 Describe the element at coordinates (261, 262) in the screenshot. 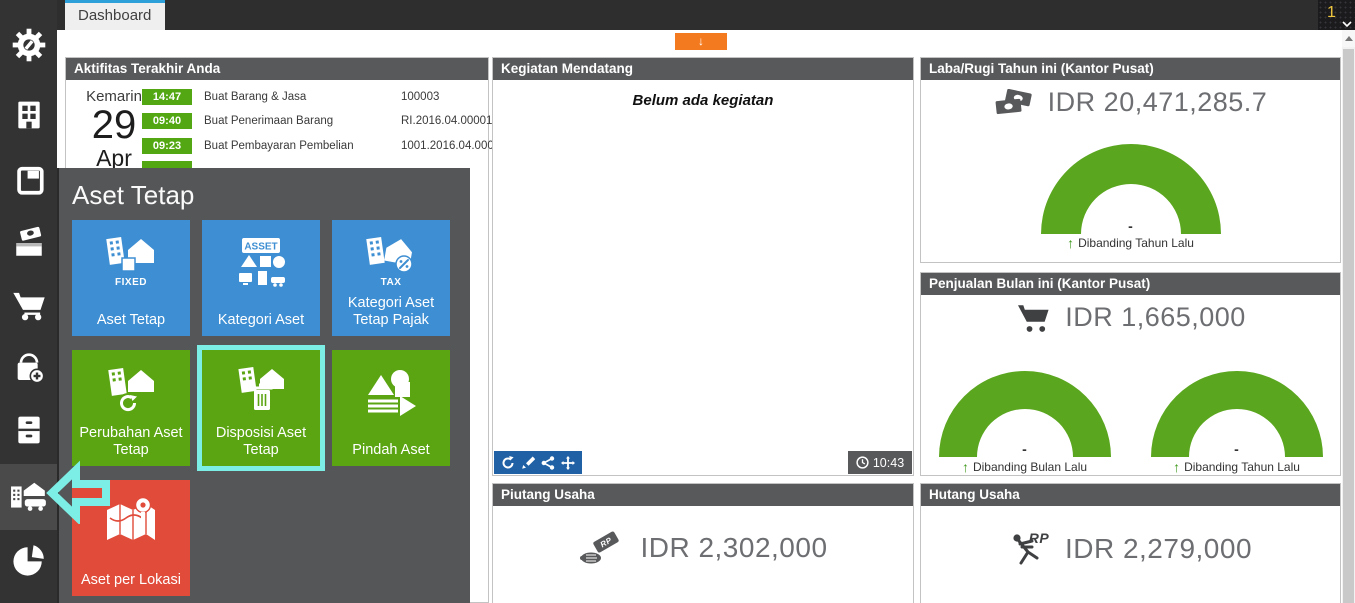

I see `asset-category-icon: ASSET` at that location.